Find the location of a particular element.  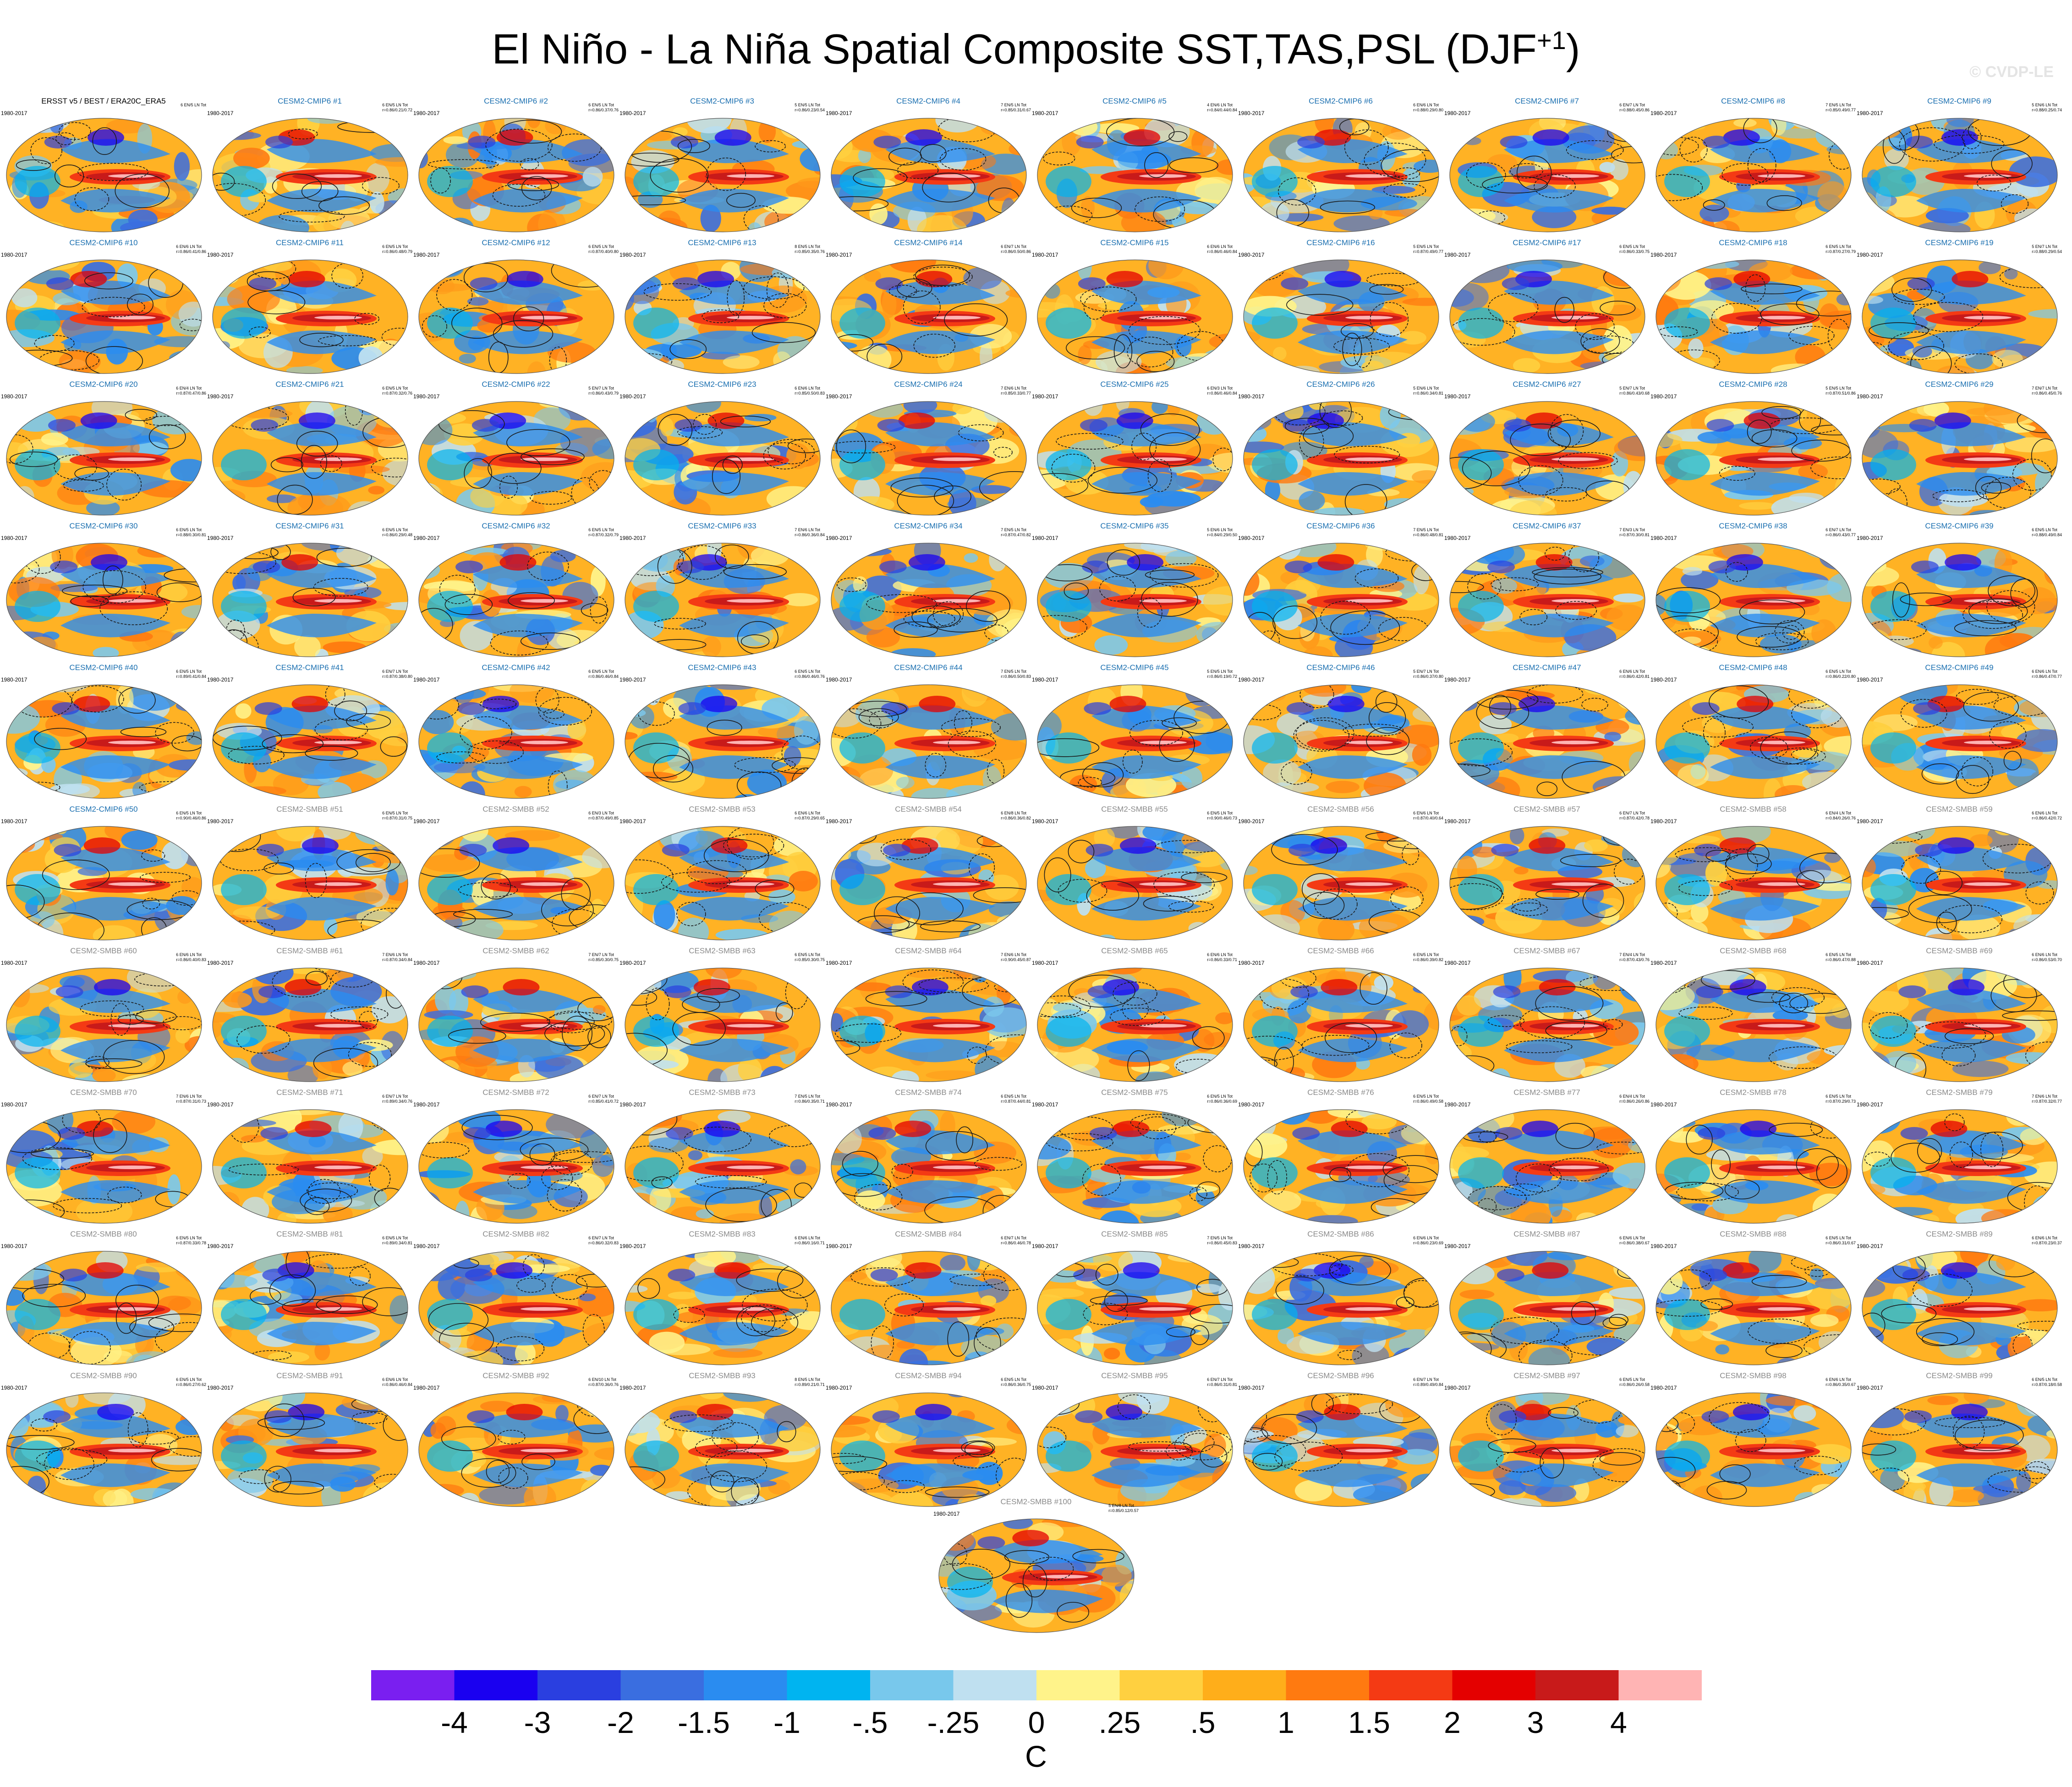

panel-stats: 6 EN/6 LN Tot r=0.86/0.42/0.72 is located at coordinates (2047, 815).